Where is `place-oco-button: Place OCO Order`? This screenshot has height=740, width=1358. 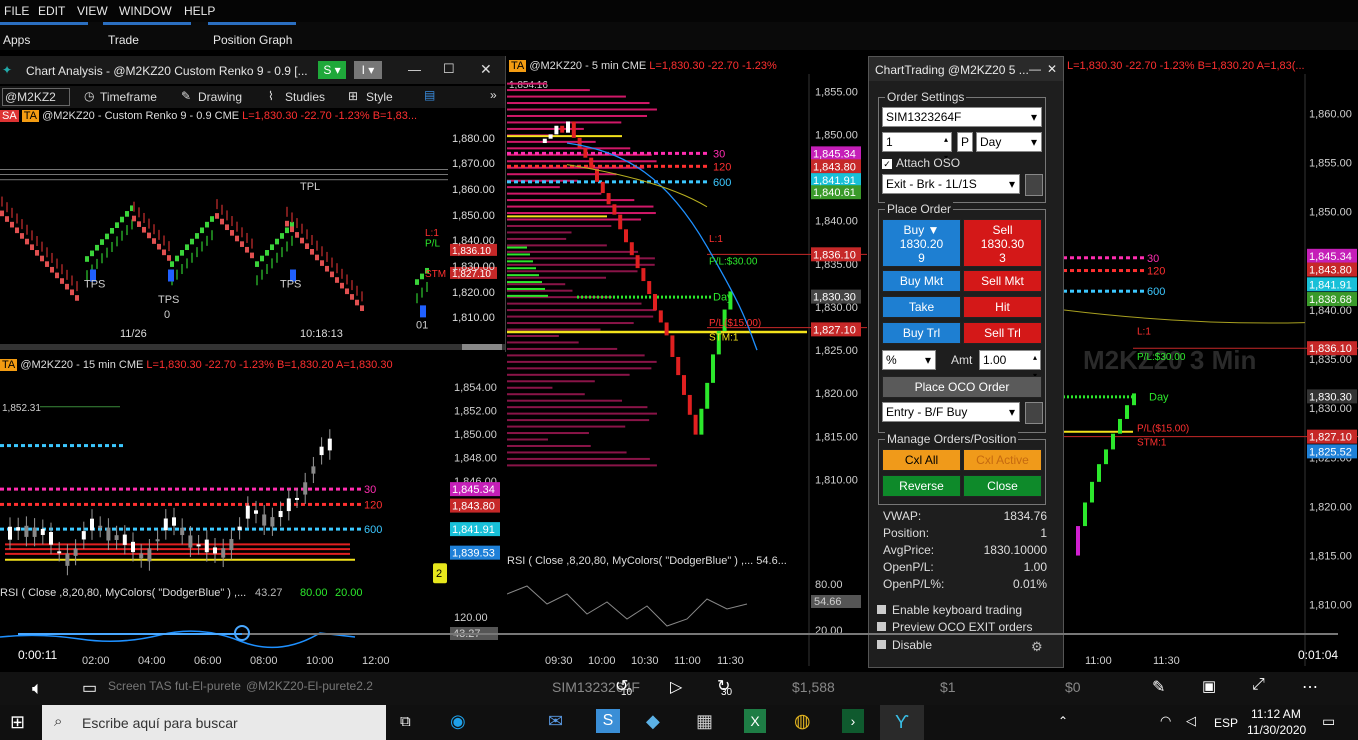
place-oco-button: Place OCO Order is located at coordinates (962, 387).